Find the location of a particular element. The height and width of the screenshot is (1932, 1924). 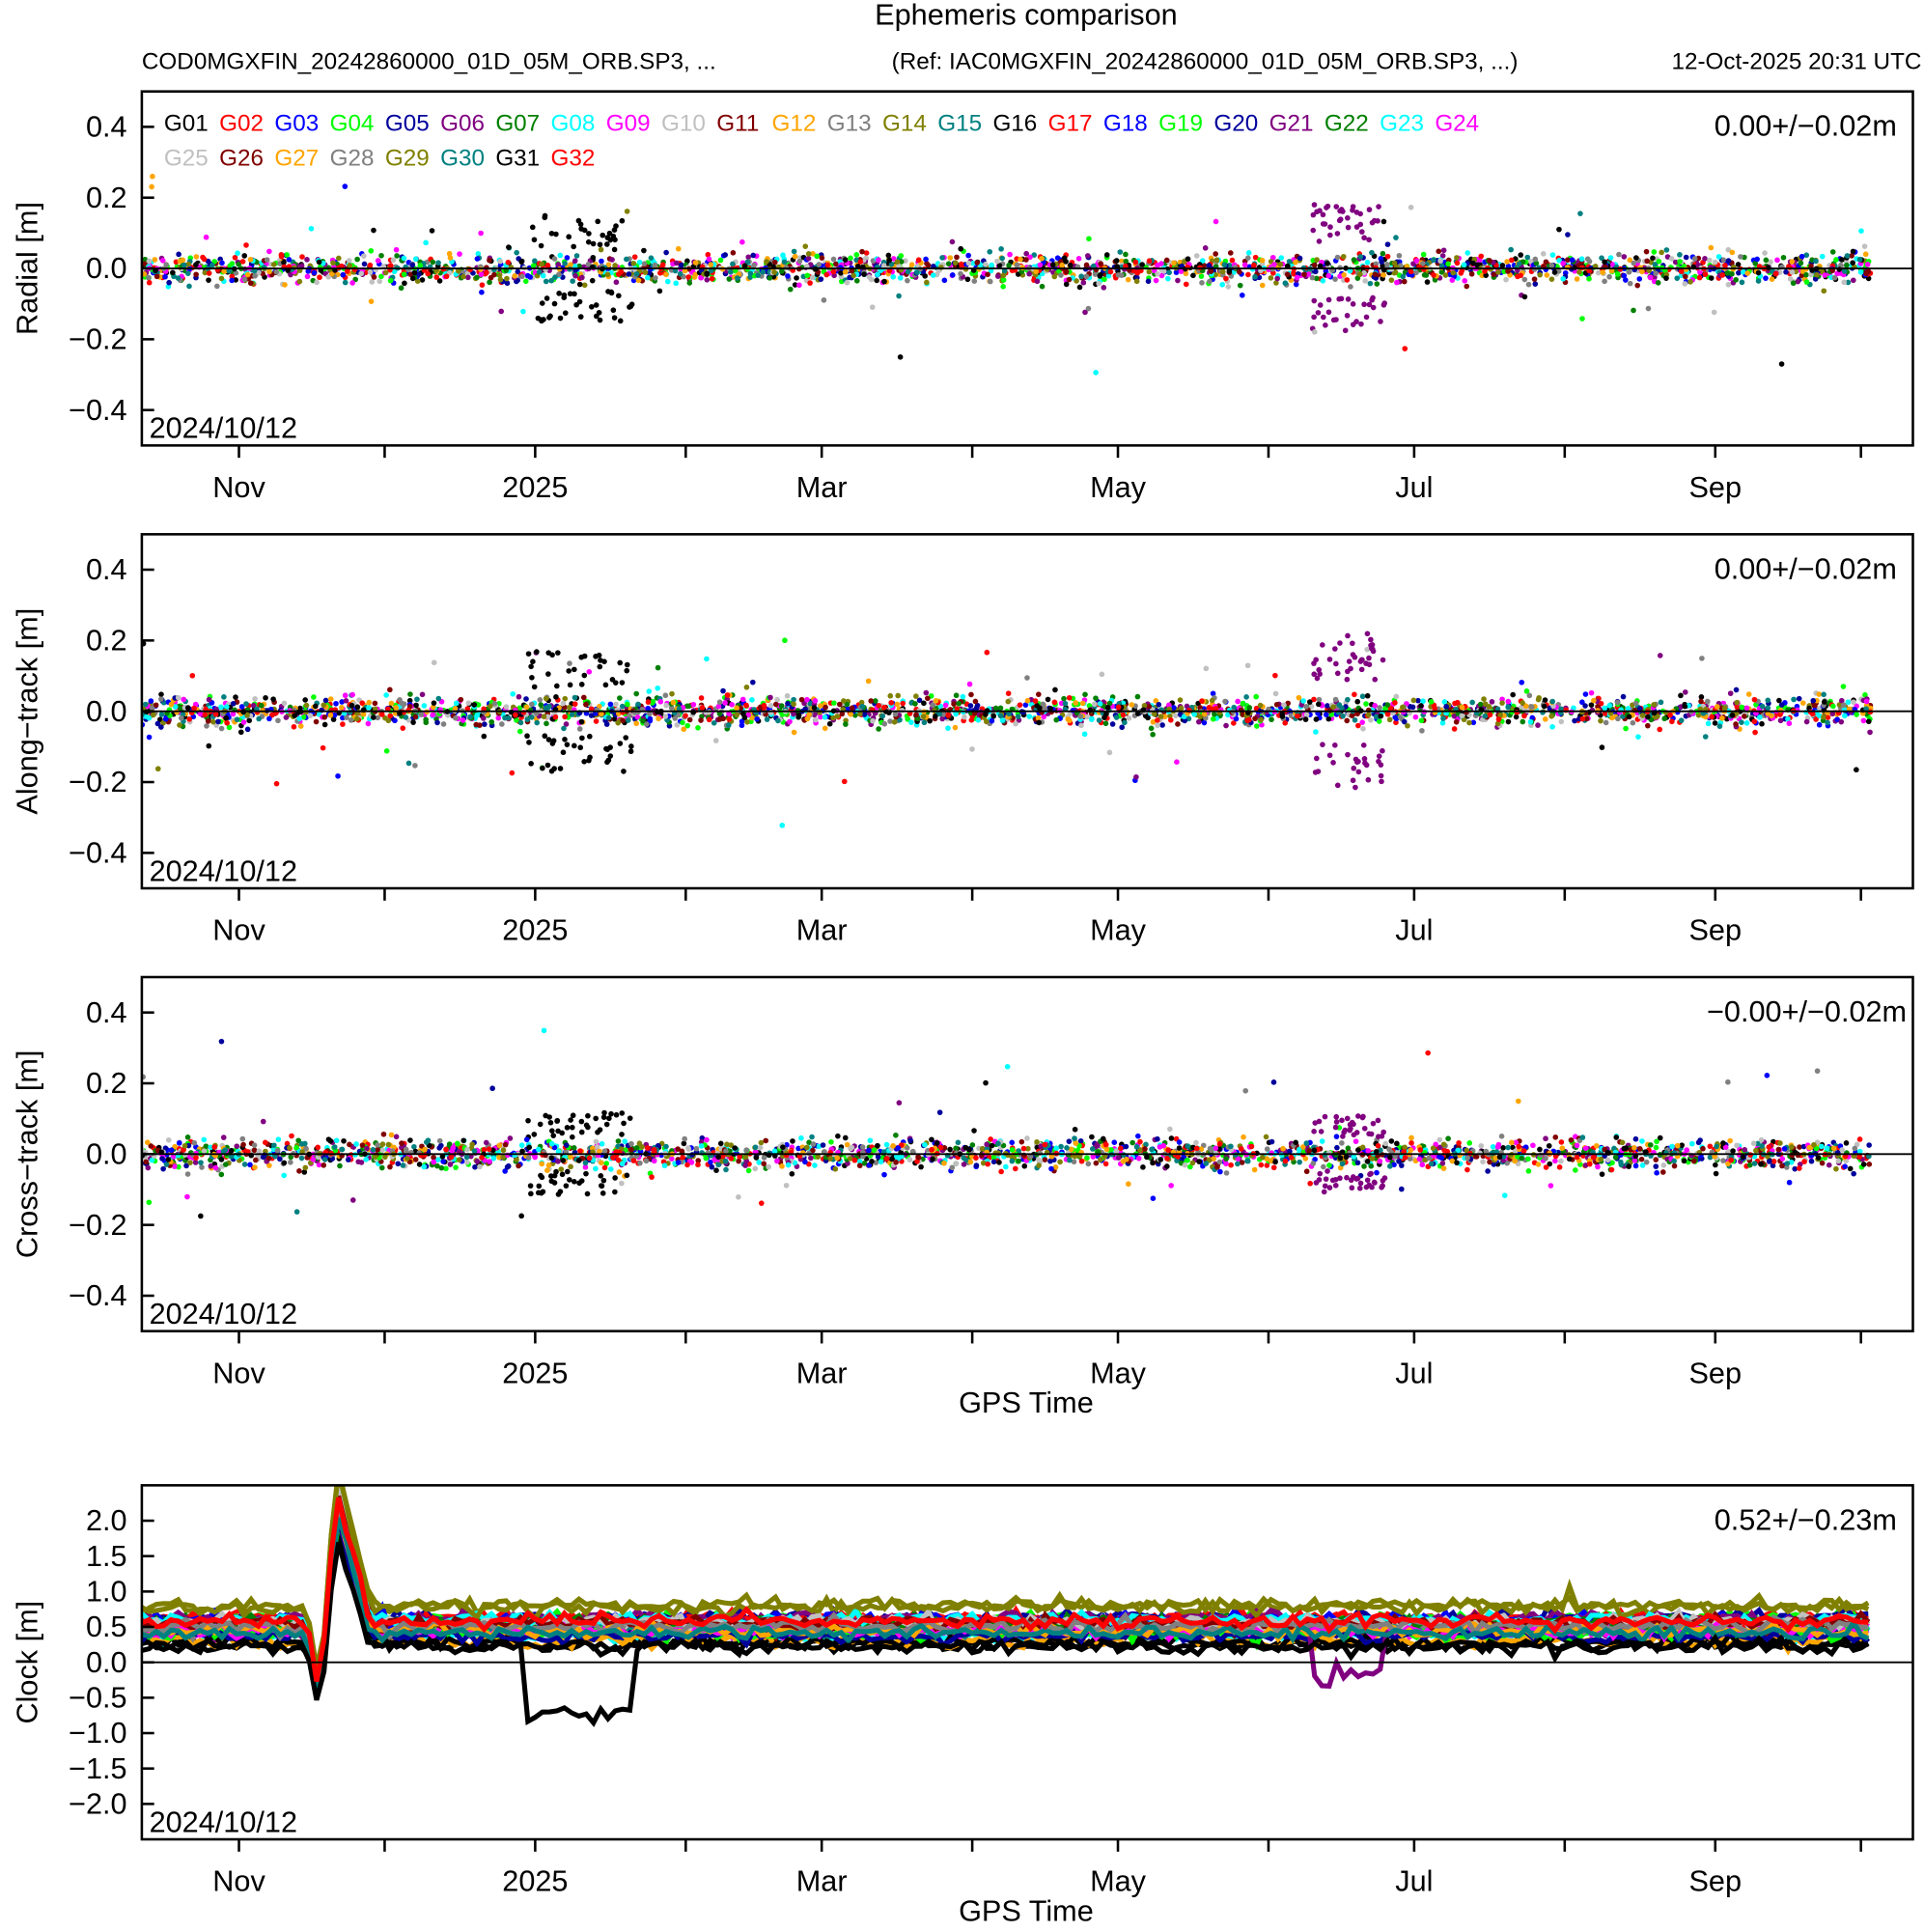

point-G03 is located at coordinates (241, 707).